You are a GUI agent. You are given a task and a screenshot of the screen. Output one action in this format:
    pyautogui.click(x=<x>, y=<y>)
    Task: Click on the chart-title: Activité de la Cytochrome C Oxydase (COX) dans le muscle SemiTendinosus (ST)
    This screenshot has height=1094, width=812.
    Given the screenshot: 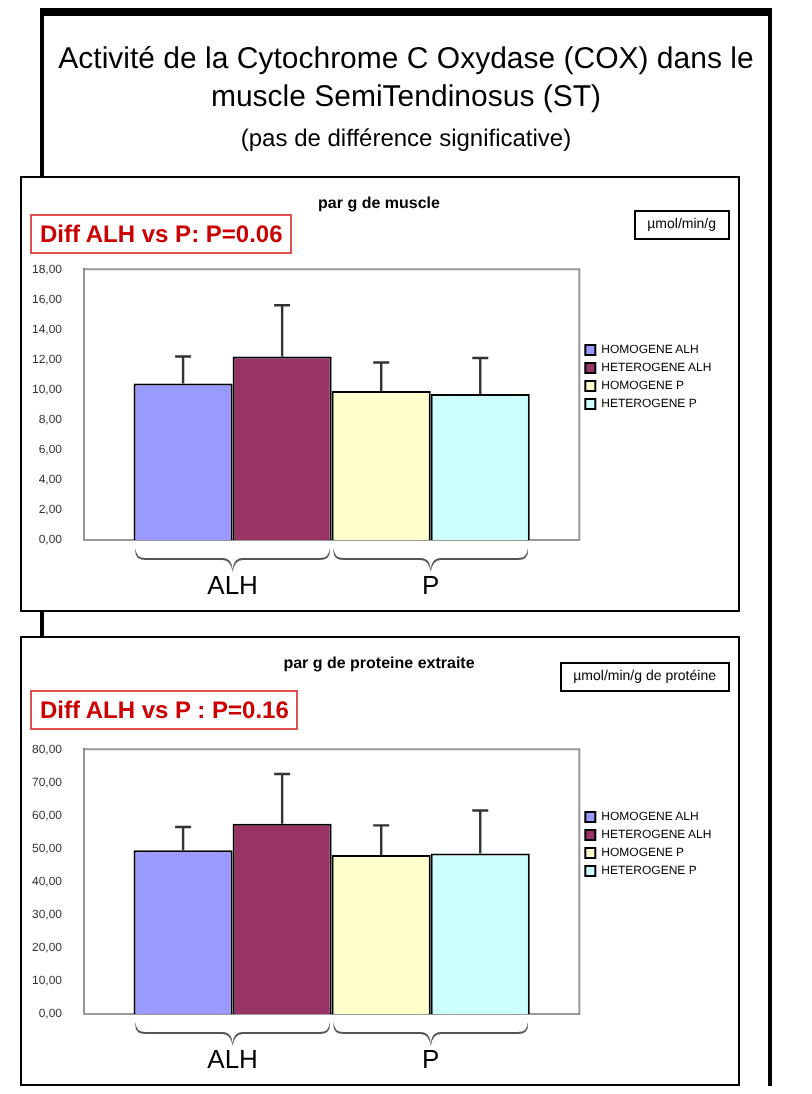 What is the action you would take?
    pyautogui.click(x=406, y=78)
    